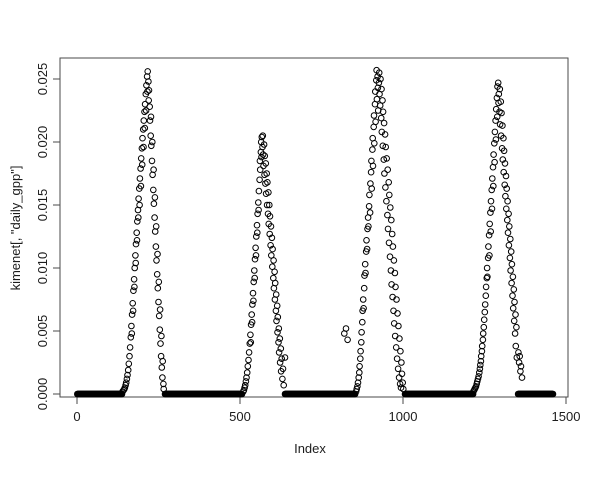 Image resolution: width=600 pixels, height=480 pixels. What do you see at coordinates (15, 228) in the screenshot?
I see `y-axis-label: kimenet[, "daily_gpp"]` at bounding box center [15, 228].